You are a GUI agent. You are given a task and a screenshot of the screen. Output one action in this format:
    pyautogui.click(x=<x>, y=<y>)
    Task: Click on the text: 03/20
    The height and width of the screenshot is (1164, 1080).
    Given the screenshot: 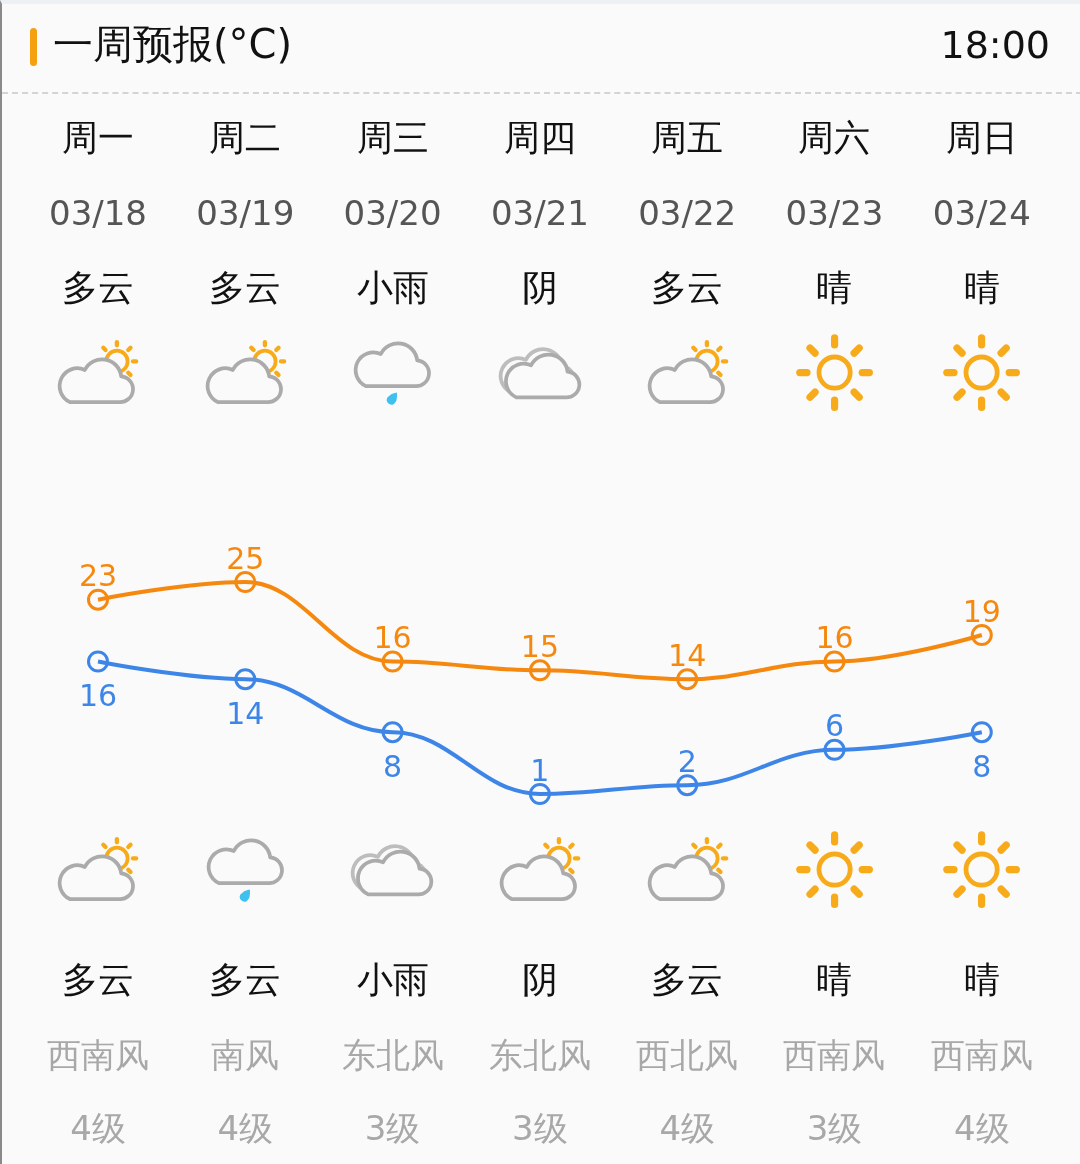 What is the action you would take?
    pyautogui.click(x=392, y=213)
    